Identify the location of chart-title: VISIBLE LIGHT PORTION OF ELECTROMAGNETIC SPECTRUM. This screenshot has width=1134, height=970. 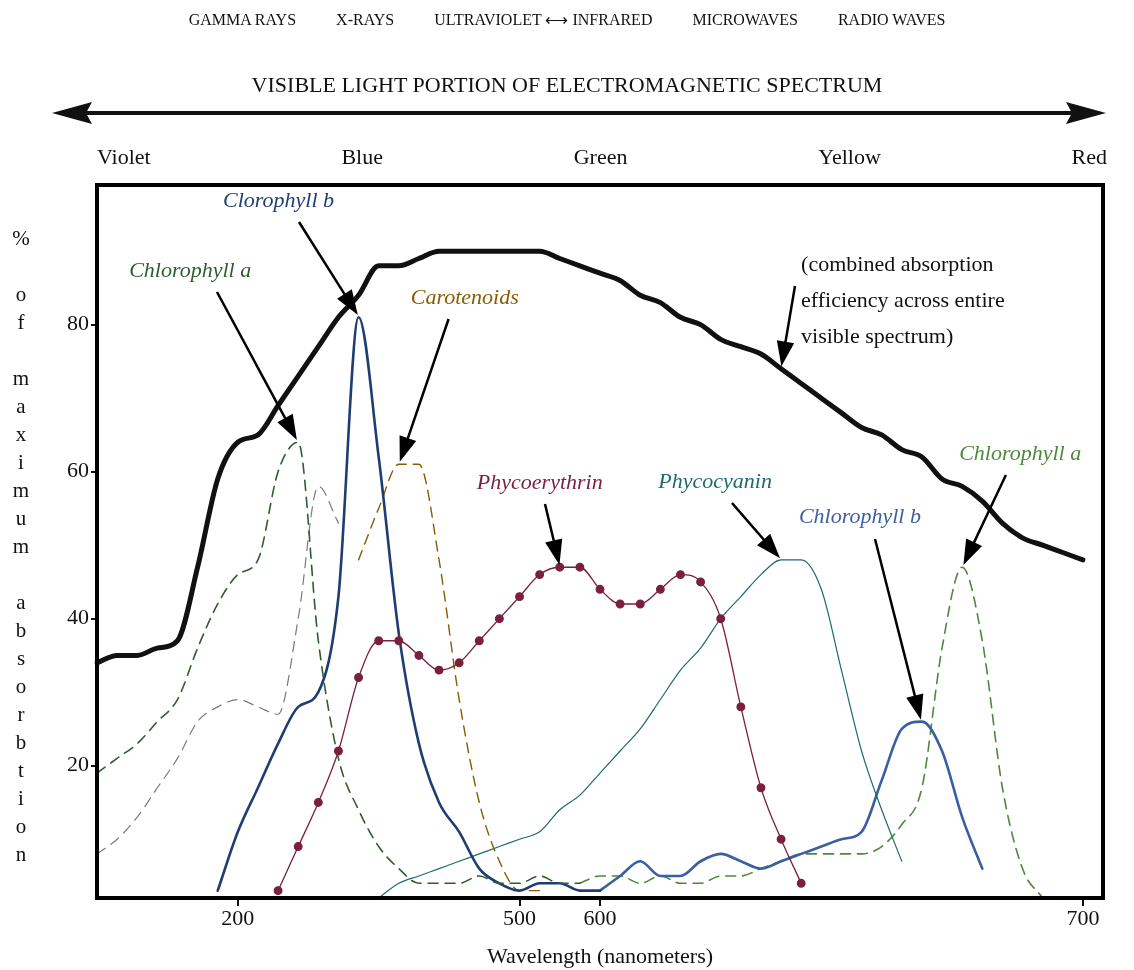
(567, 85).